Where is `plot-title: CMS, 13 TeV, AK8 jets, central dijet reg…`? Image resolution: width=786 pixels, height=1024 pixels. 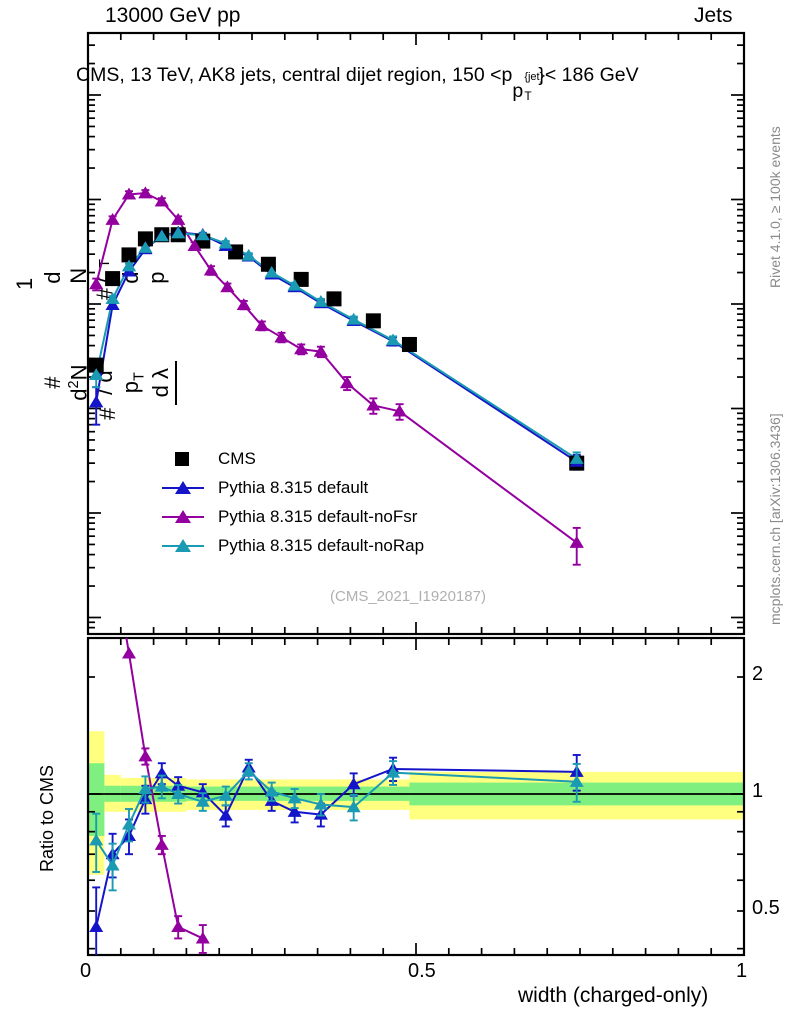
plot-title: CMS, 13 TeV, AK8 jets, central dijet reg… is located at coordinates (357, 83).